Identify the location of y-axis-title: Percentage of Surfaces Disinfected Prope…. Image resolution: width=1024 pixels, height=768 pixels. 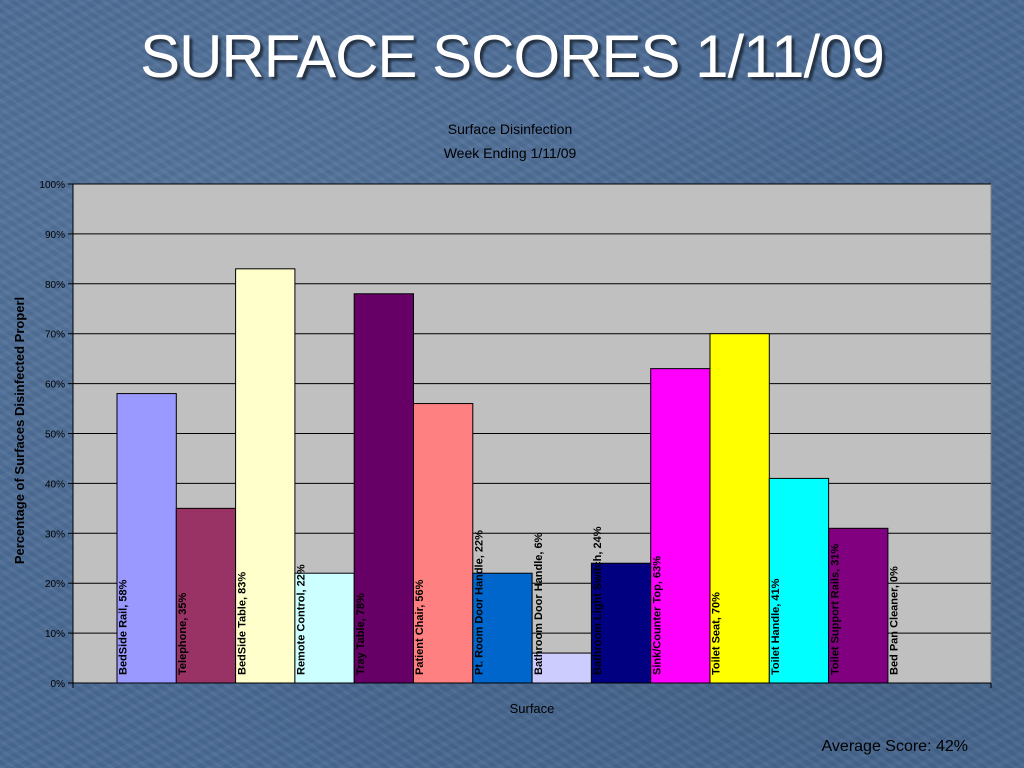
(19, 430).